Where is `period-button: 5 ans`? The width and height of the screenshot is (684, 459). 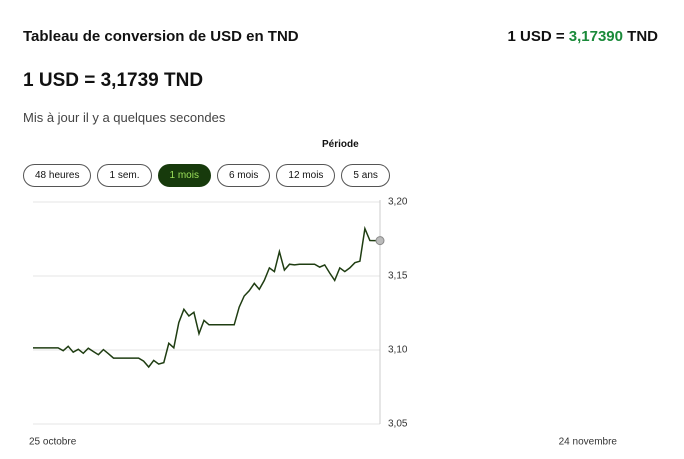
period-button: 5 ans is located at coordinates (365, 175).